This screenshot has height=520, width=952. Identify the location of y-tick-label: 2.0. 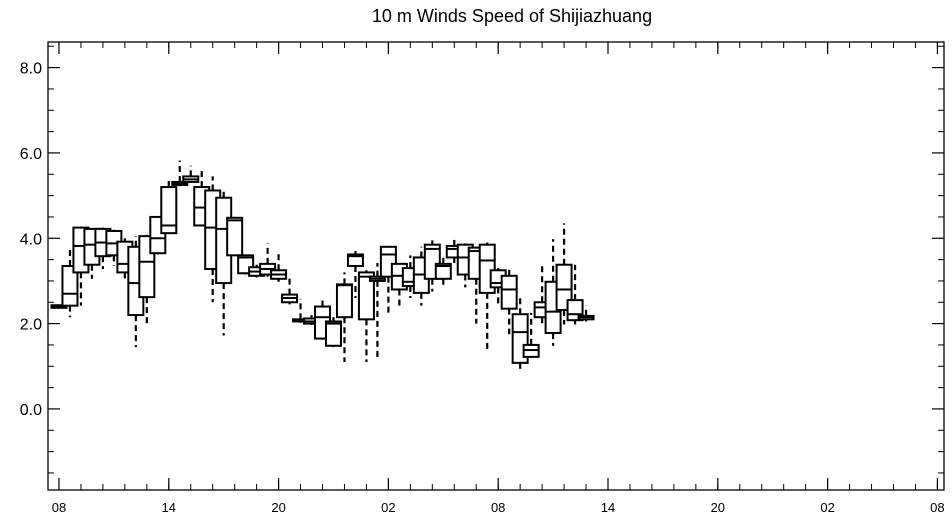
(31, 325).